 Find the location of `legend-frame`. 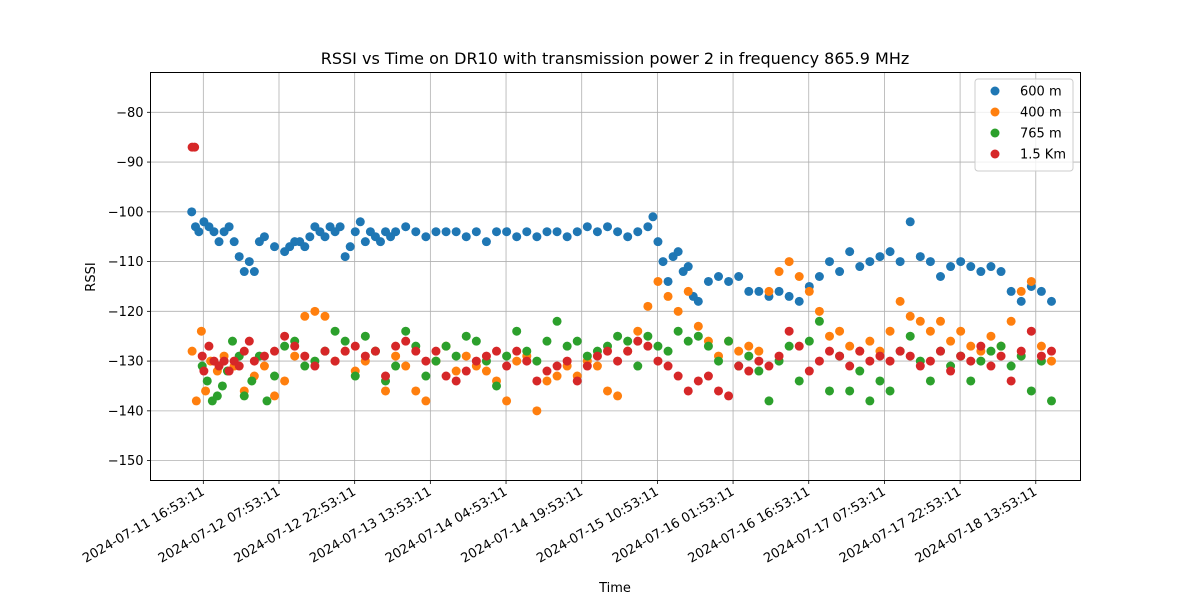

legend-frame is located at coordinates (1024, 125).